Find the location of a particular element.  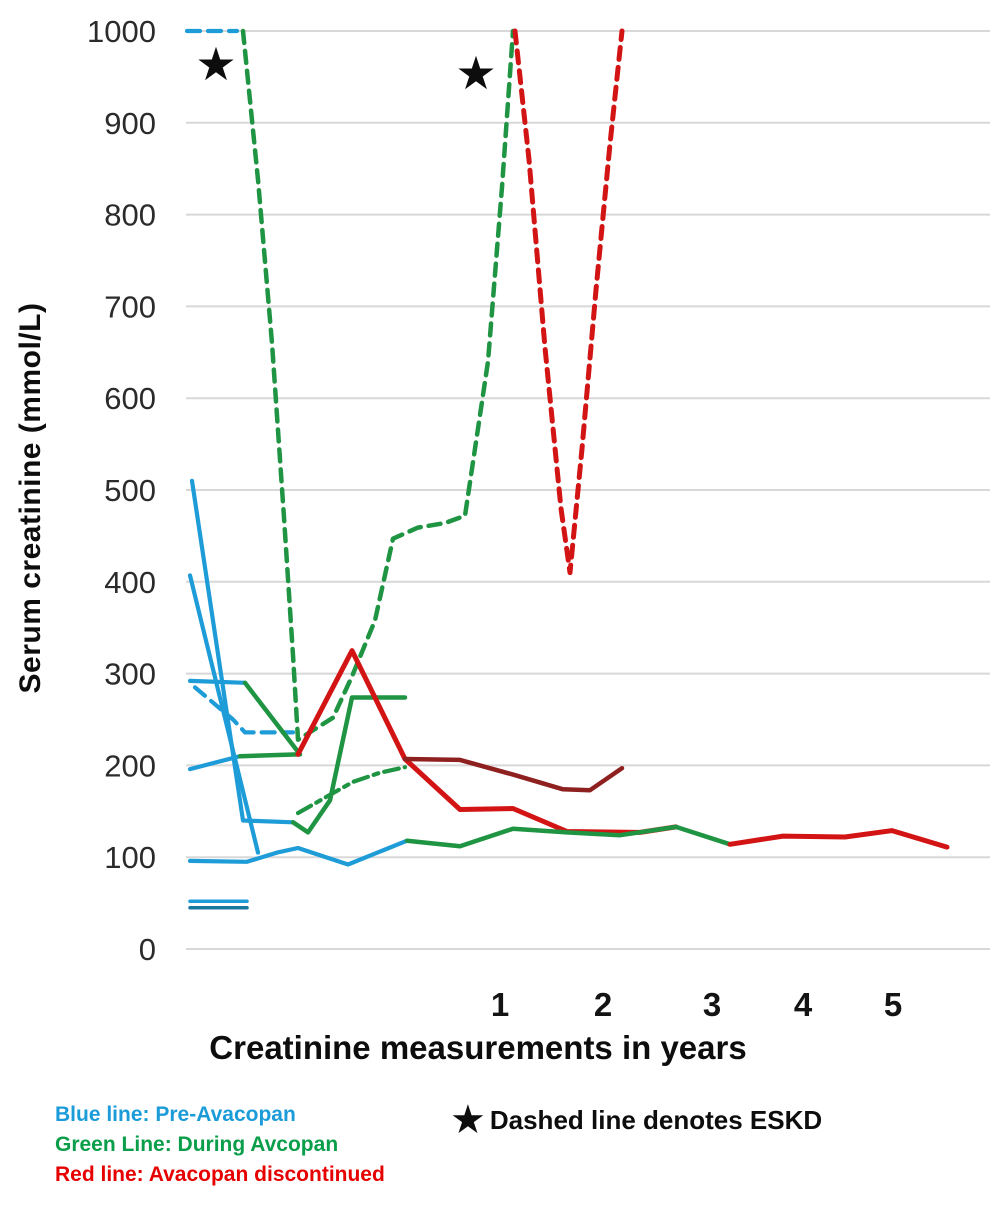

series-pre-avacopan-dashed is located at coordinates (244, 710).